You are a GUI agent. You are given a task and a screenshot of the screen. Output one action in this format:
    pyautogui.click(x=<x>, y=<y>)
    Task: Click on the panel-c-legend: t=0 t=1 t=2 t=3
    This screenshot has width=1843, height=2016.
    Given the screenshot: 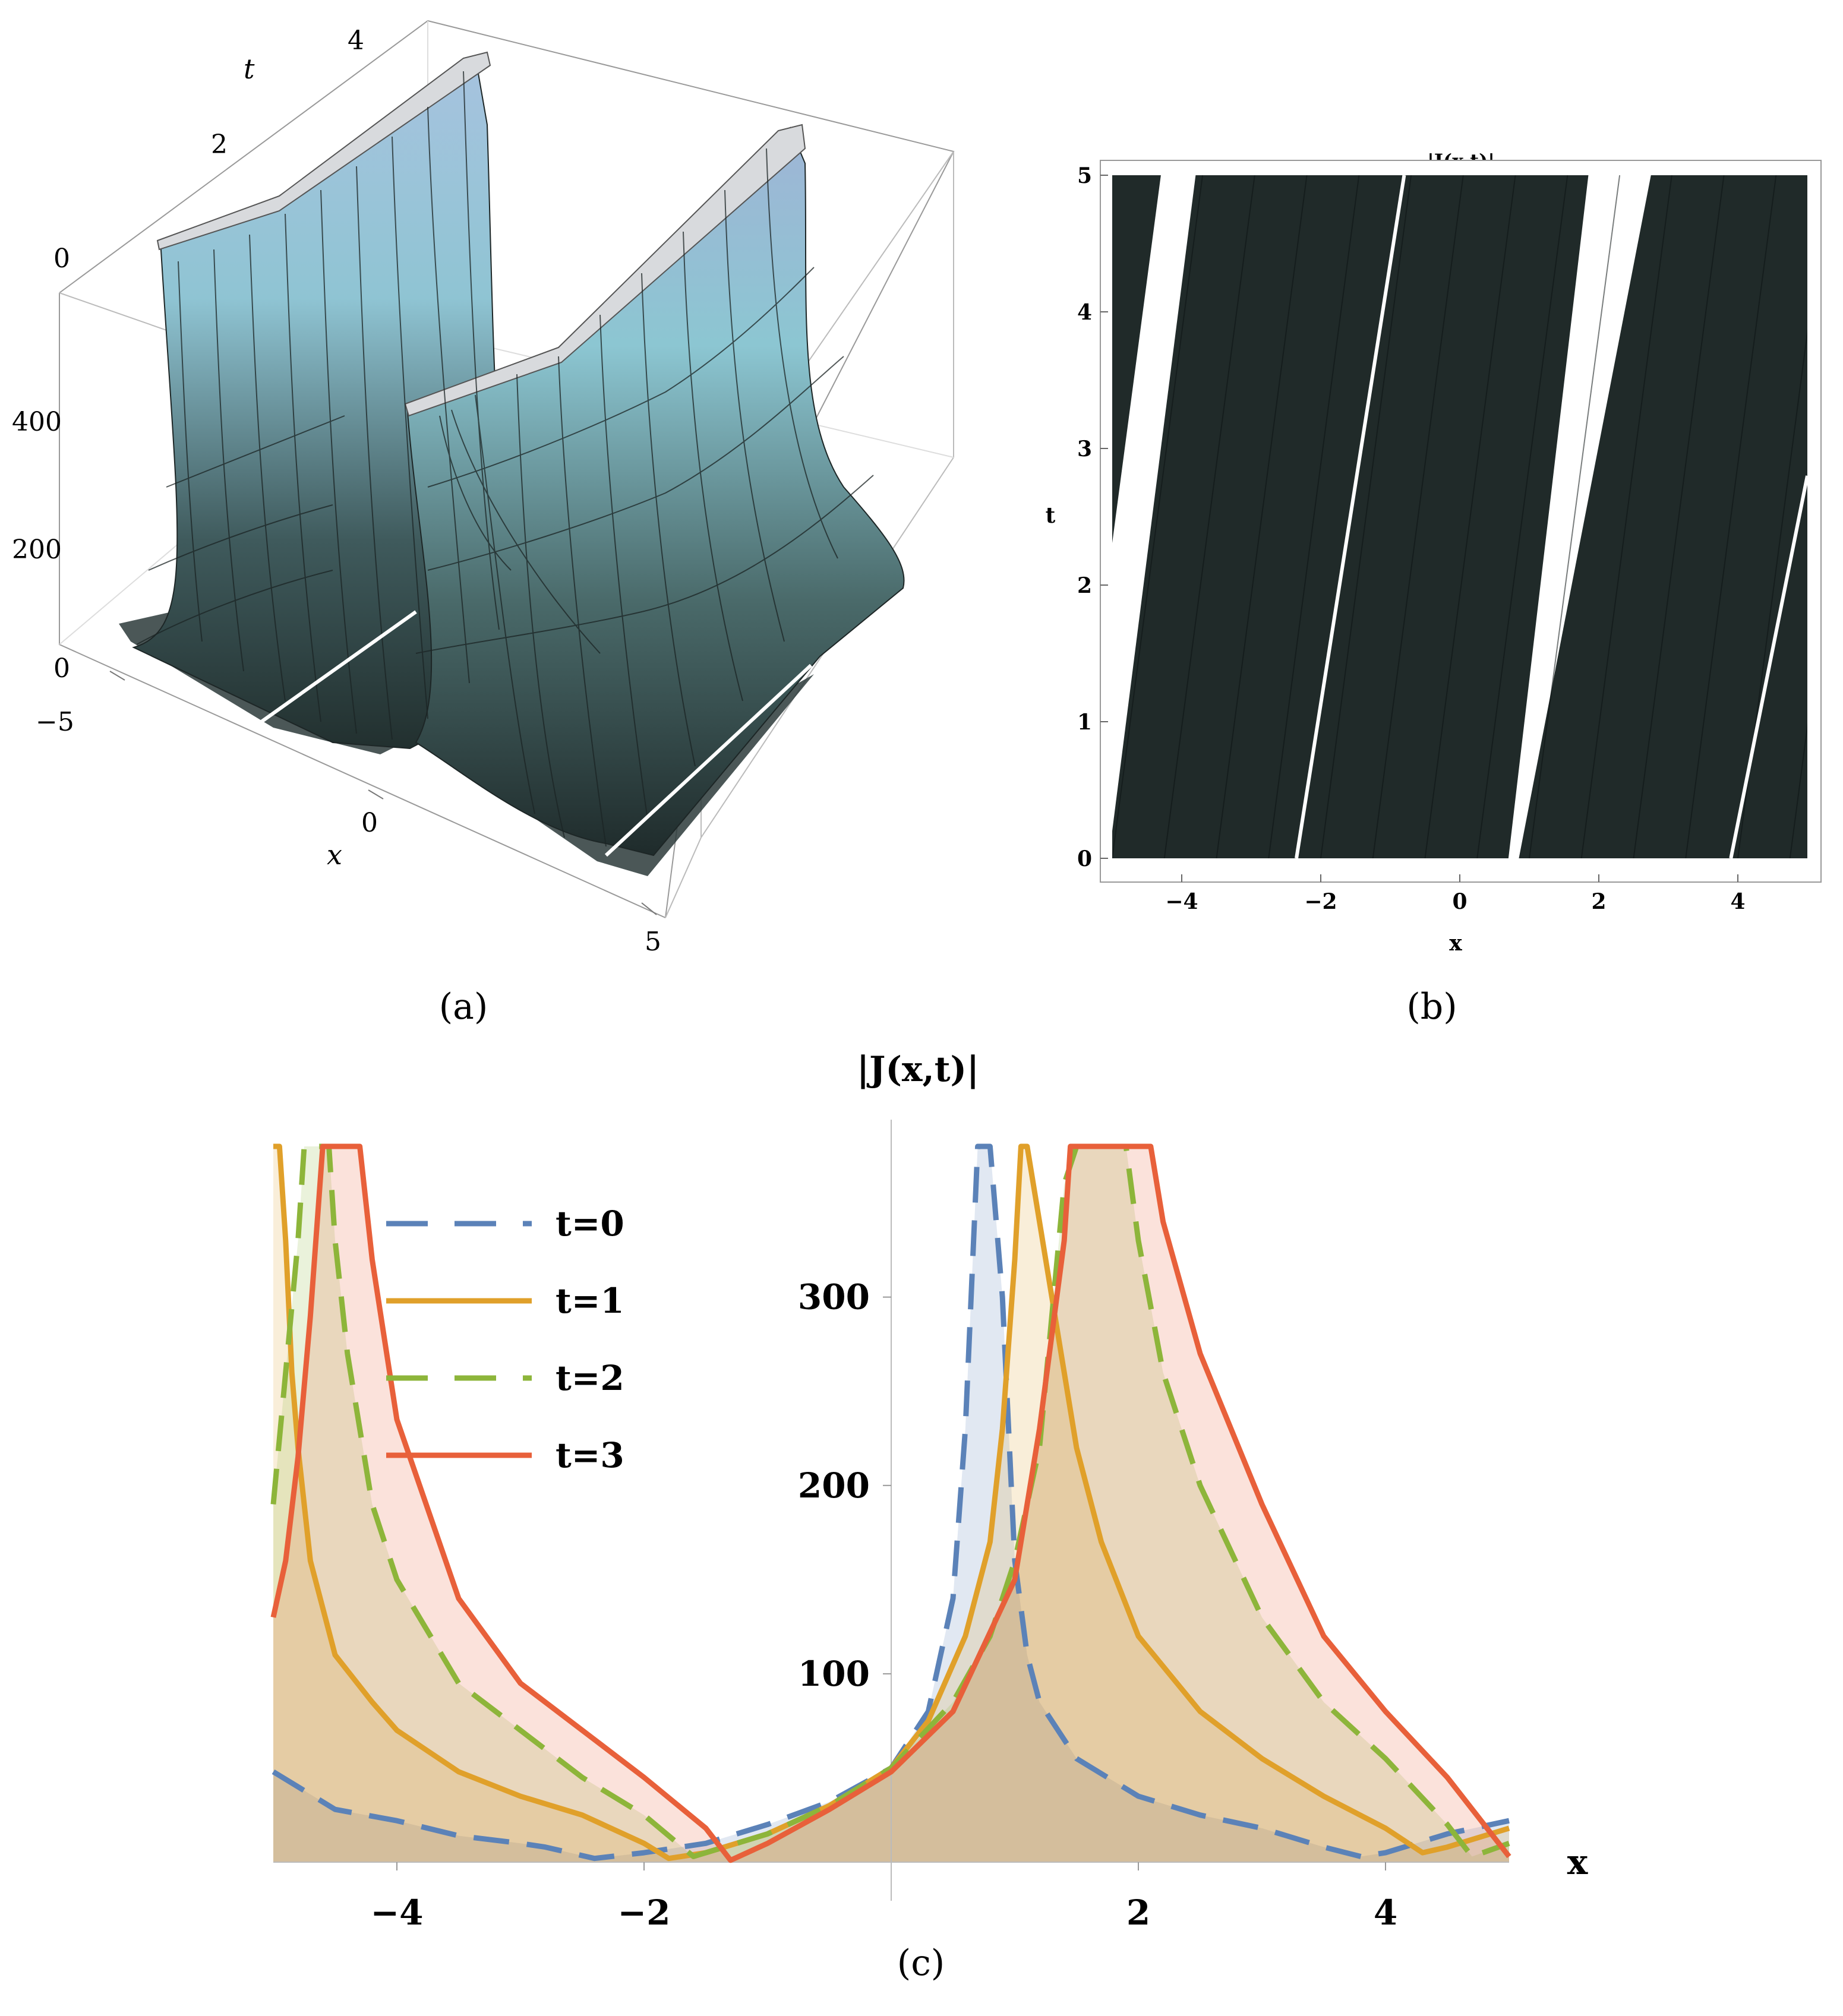 What is the action you would take?
    pyautogui.click(x=505, y=1339)
    